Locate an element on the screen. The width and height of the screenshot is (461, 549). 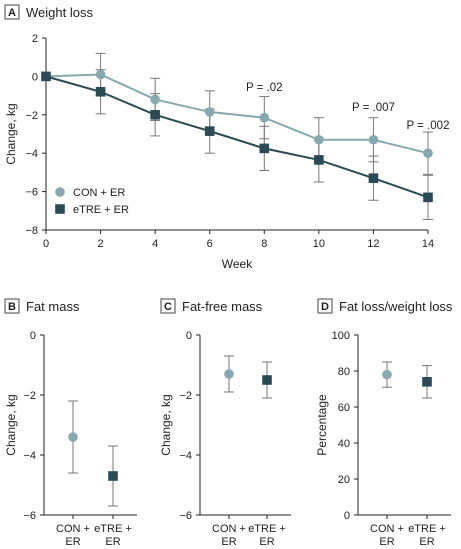
panel-letter: A is located at coordinates (12, 13).